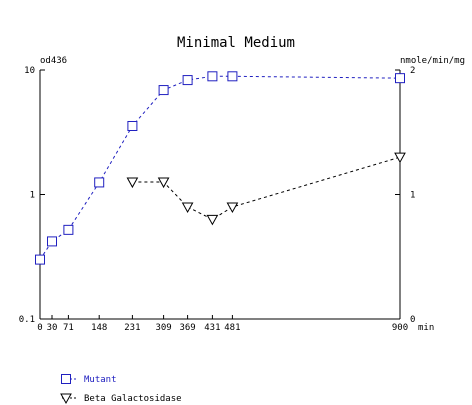  What do you see at coordinates (27, 320) in the screenshot?
I see `left-tick-label: 0.1` at bounding box center [27, 320].